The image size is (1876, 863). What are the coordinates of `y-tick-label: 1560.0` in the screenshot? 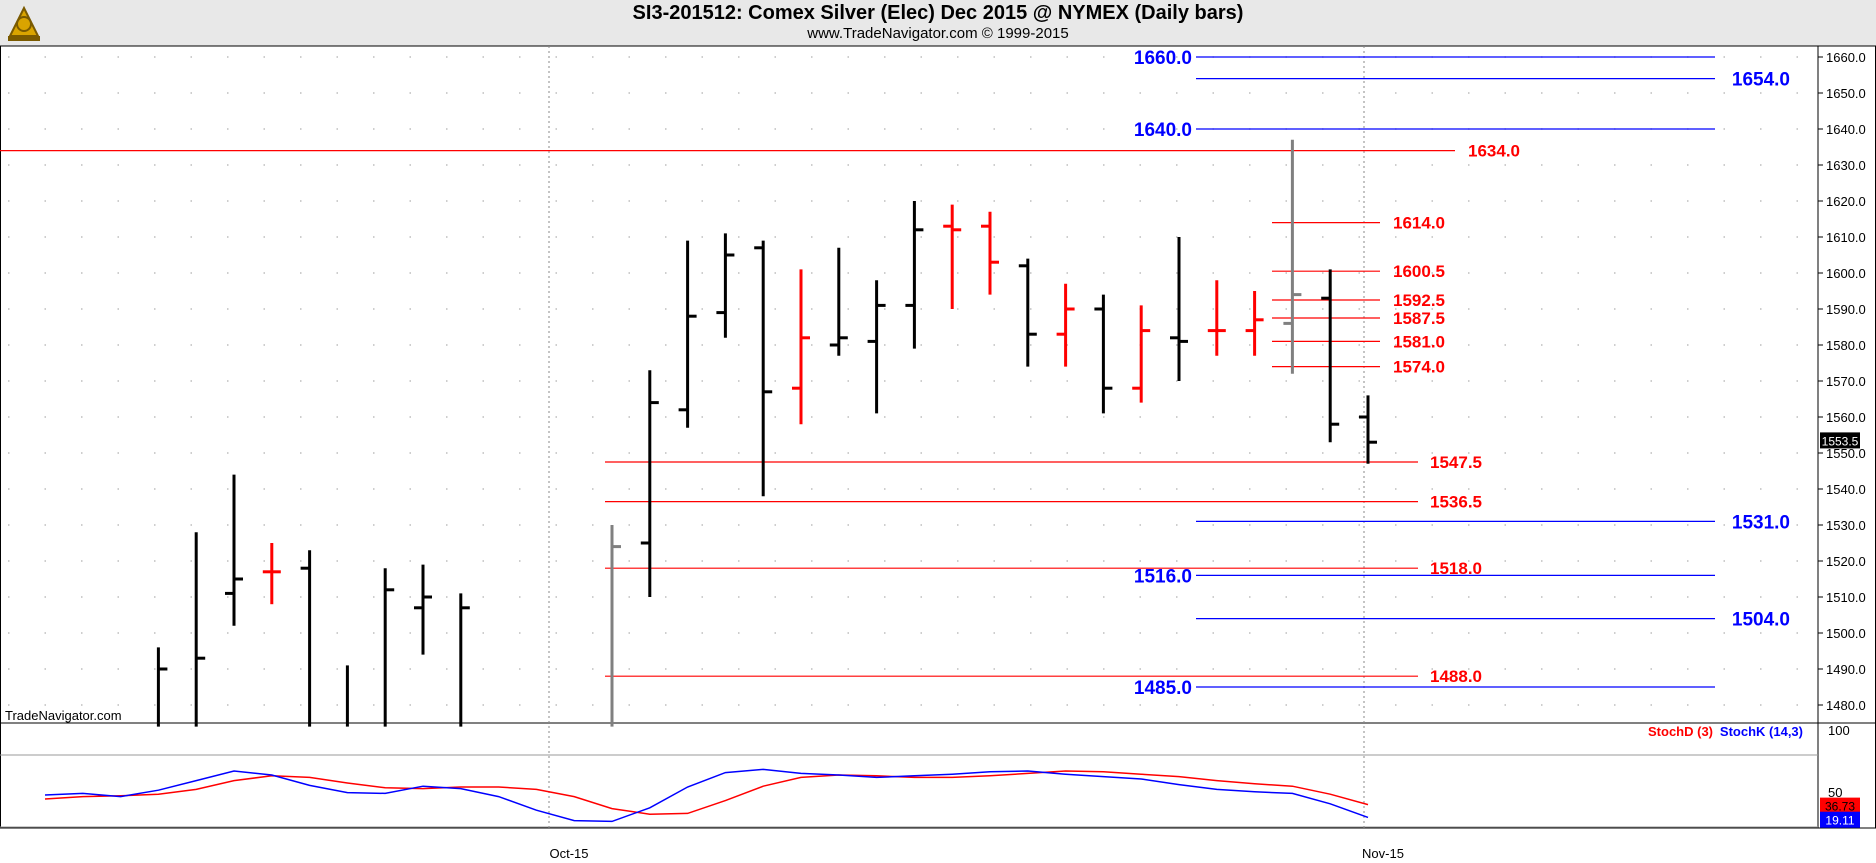 It's located at (1846, 417).